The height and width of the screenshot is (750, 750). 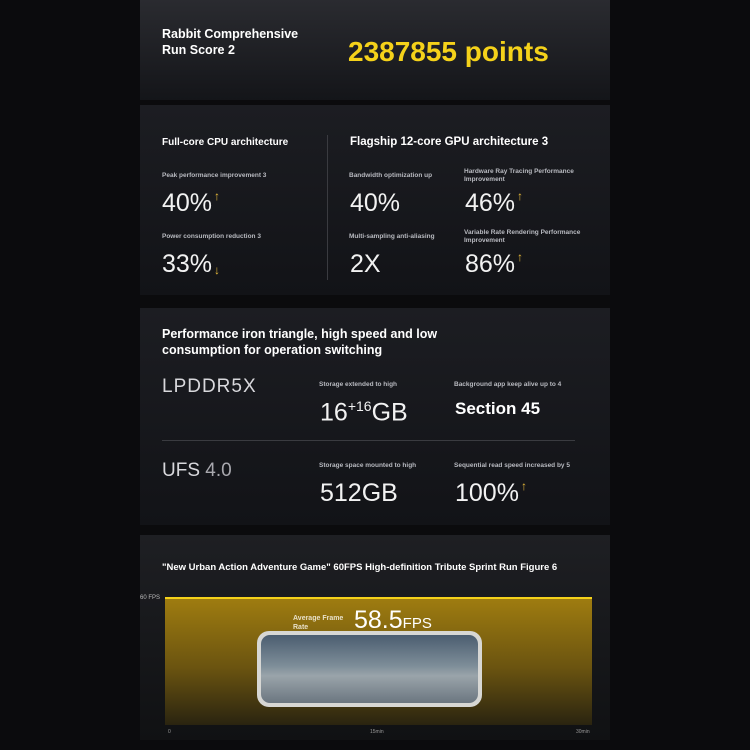 I want to click on stat-label: Bandwidth optimization up, so click(x=391, y=175).